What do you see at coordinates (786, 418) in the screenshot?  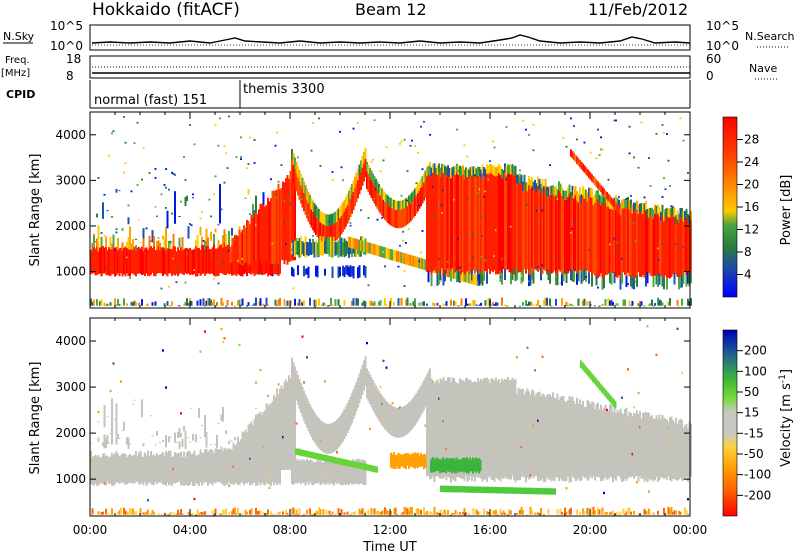 I see `velocity-colorbar-label: Velocity [m s-1]` at bounding box center [786, 418].